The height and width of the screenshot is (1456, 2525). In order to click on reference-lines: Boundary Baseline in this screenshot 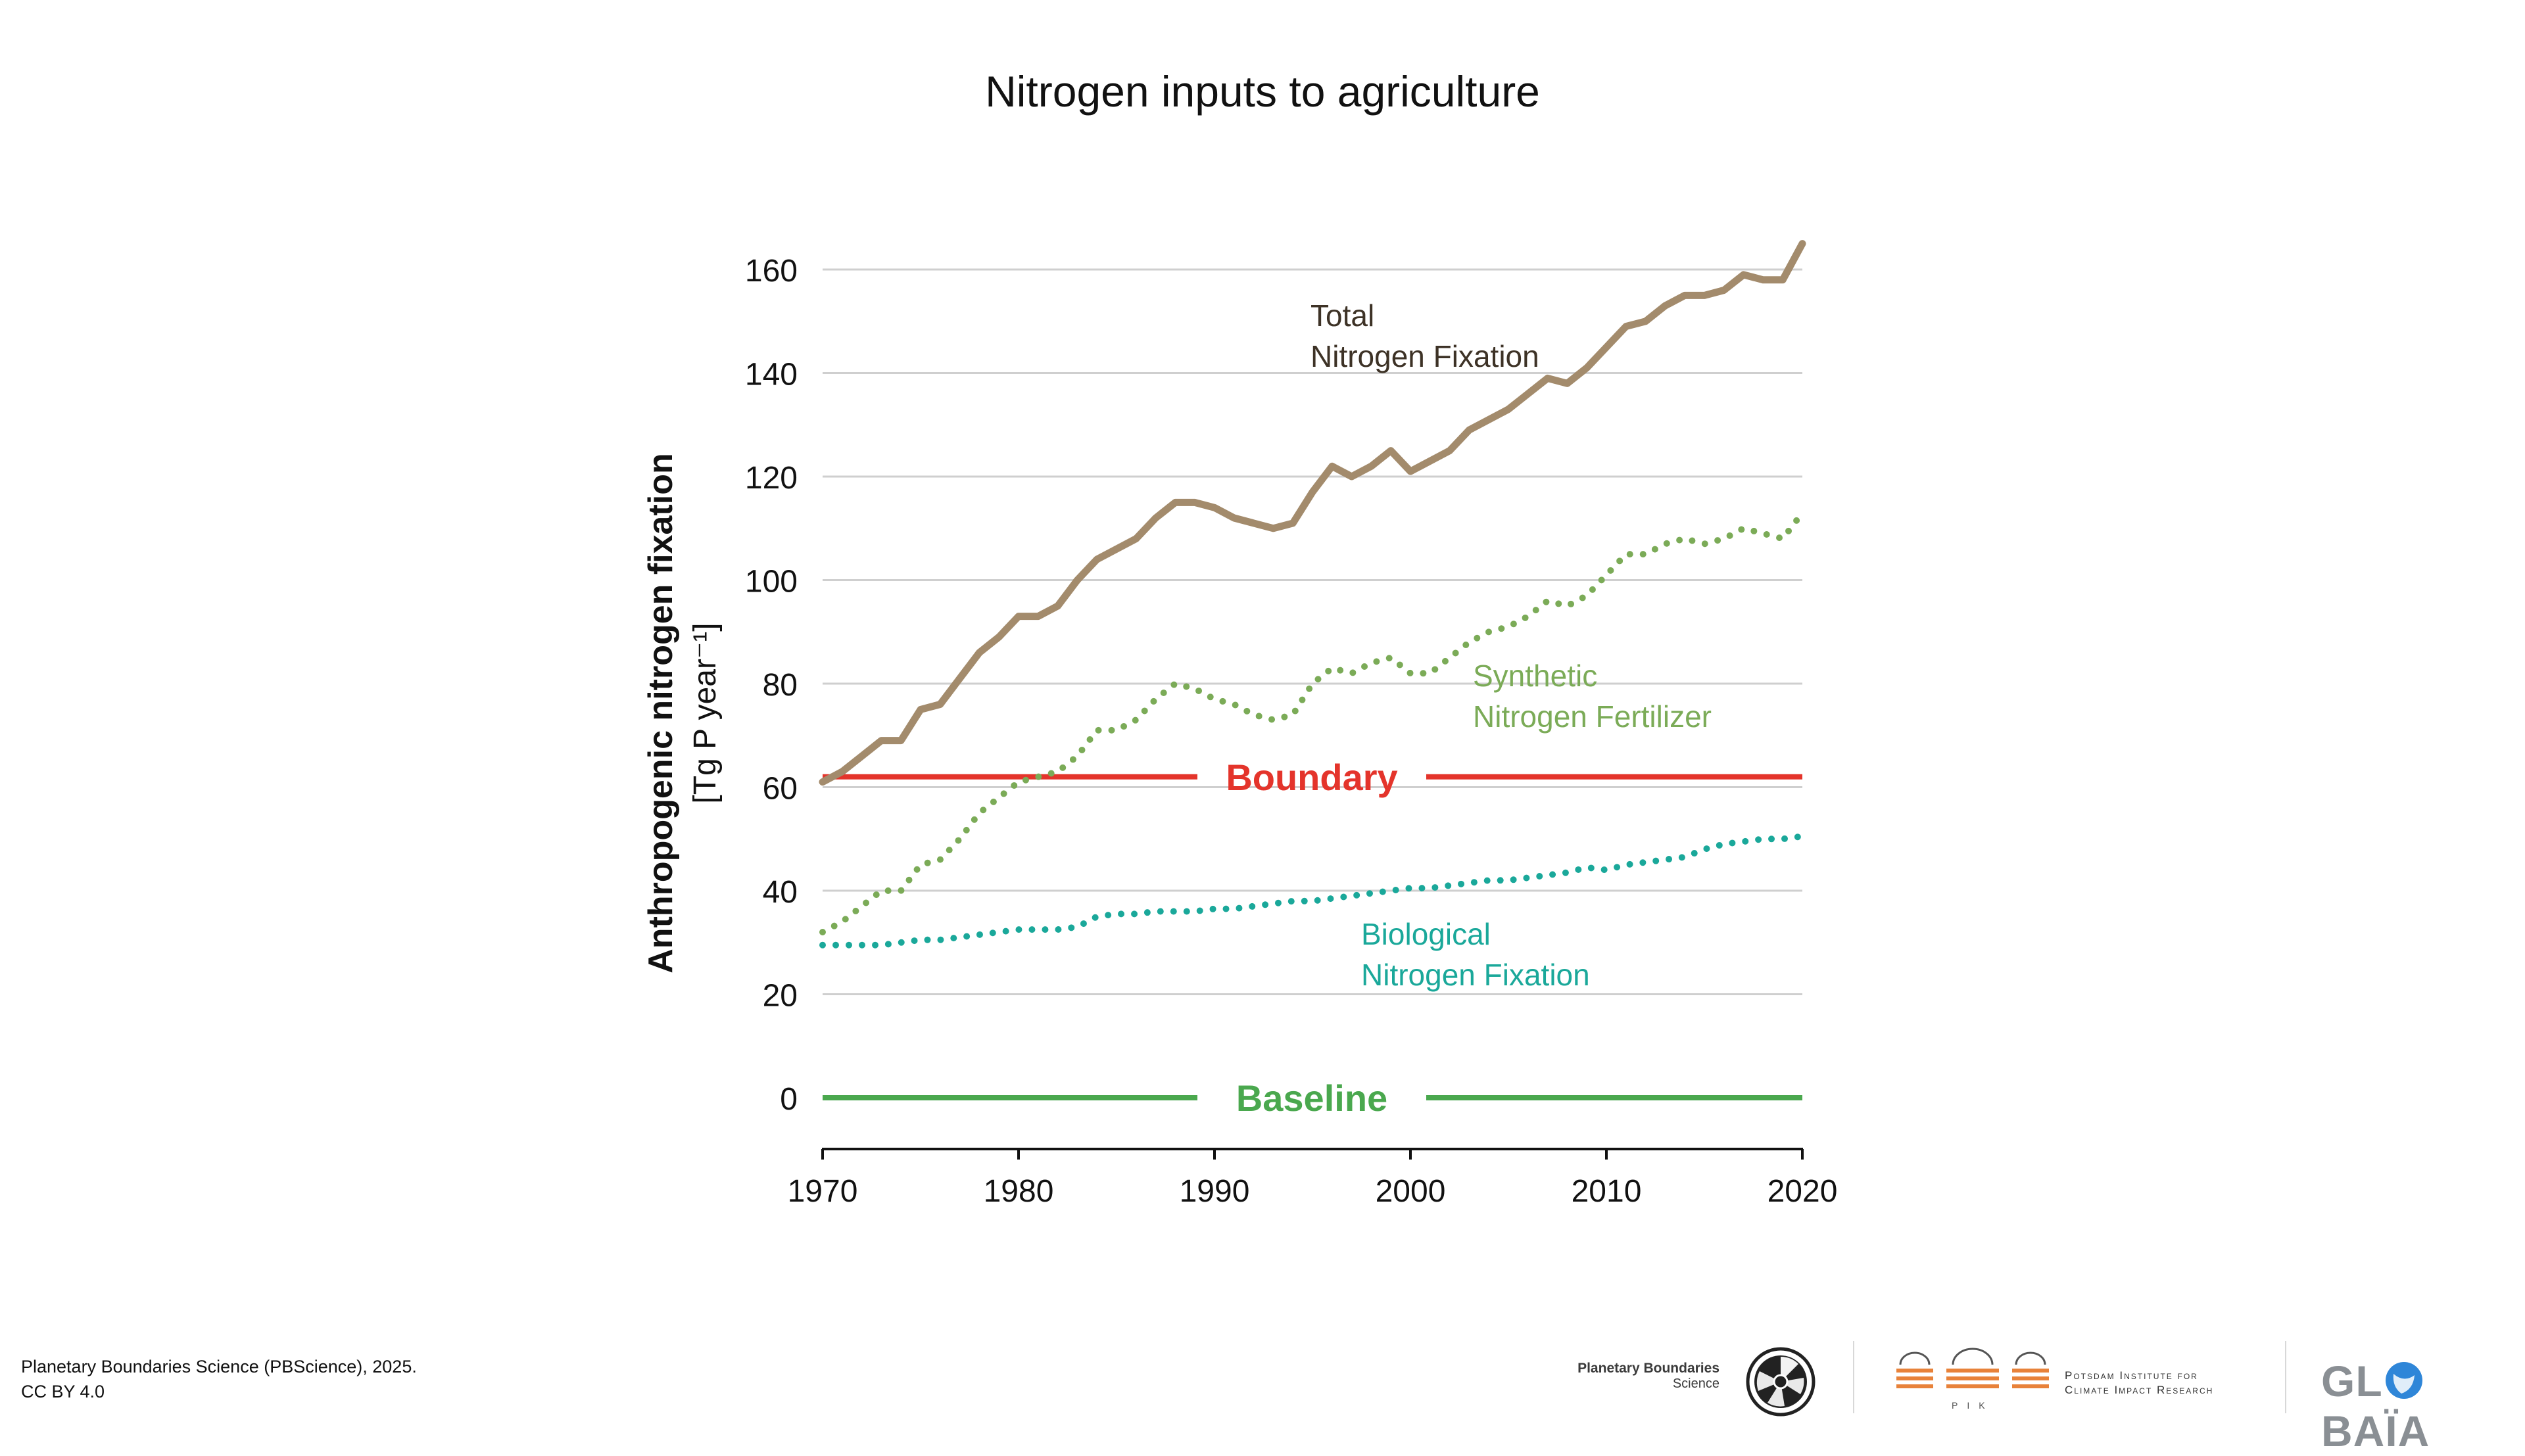, I will do `click(1313, 938)`.